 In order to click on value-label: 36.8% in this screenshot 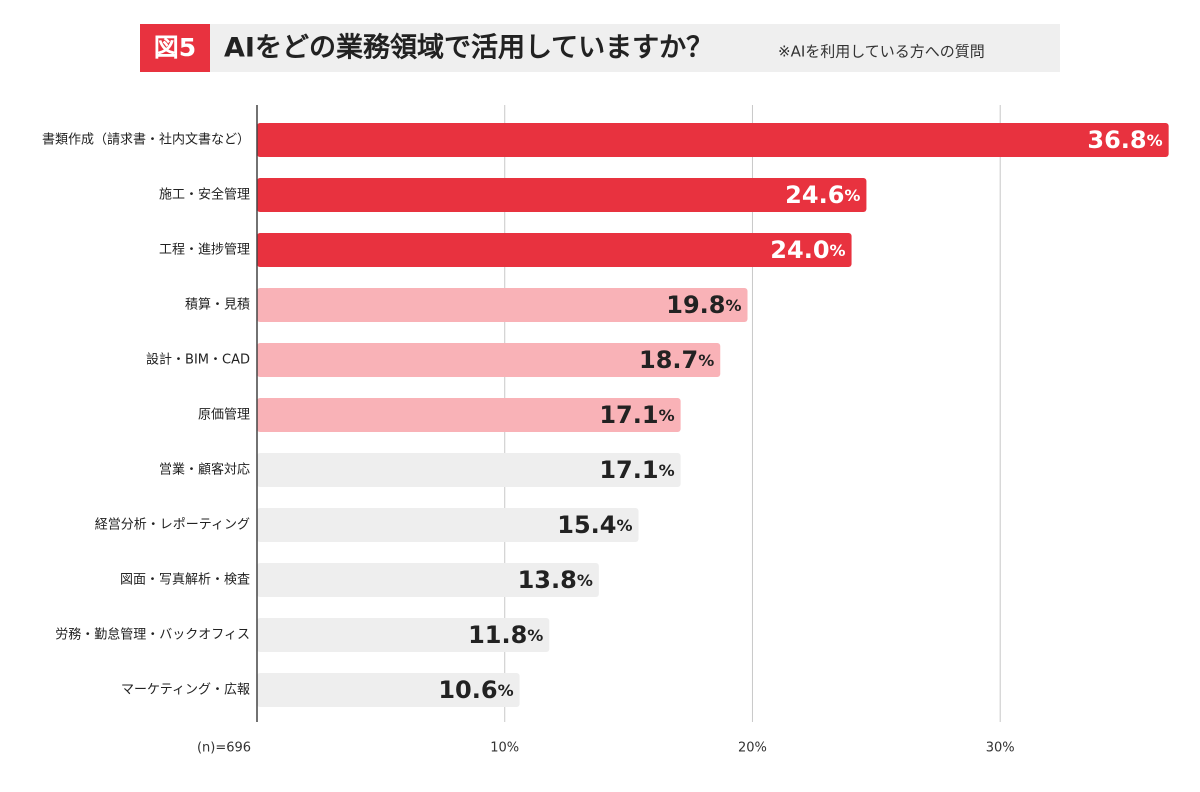, I will do `click(1124, 140)`.